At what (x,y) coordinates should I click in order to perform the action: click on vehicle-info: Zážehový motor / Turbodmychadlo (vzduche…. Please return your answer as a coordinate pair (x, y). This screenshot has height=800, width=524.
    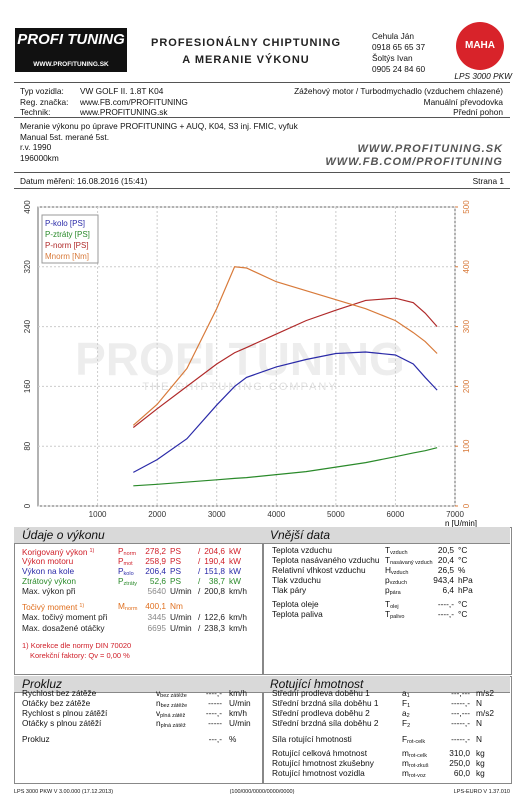
    Looking at the image, I should click on (398, 91).